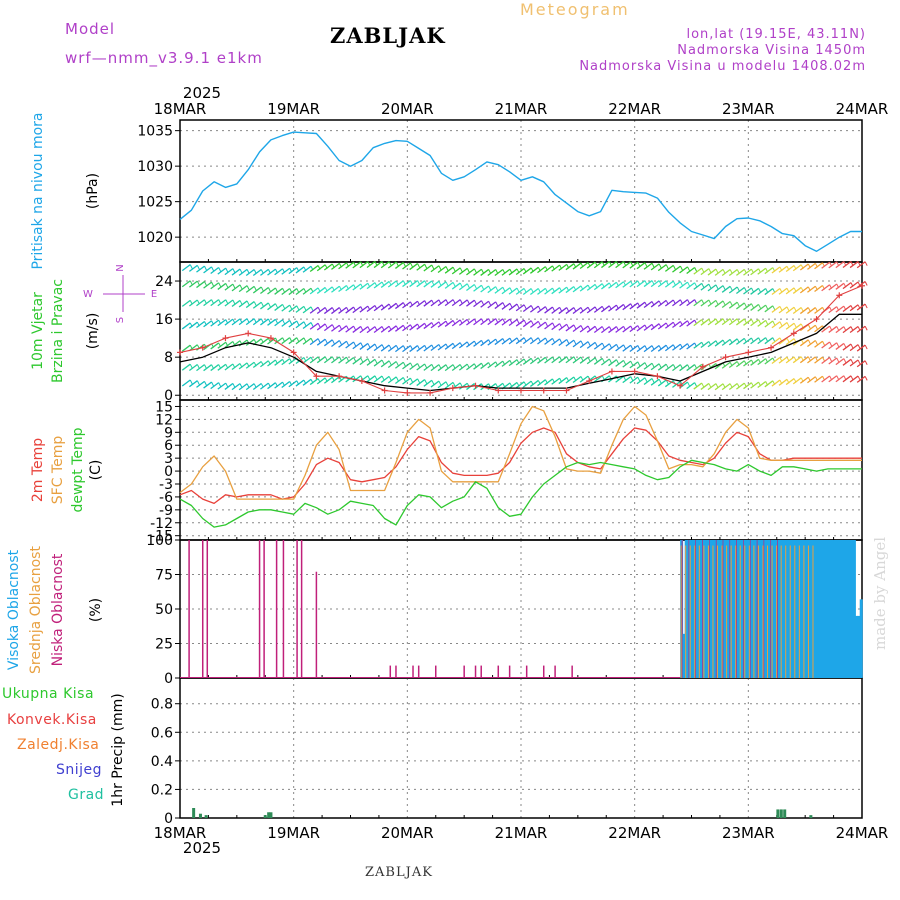 The width and height of the screenshot is (900, 900). Describe the element at coordinates (202, 848) in the screenshot. I see `year-bottom: 2025` at that location.